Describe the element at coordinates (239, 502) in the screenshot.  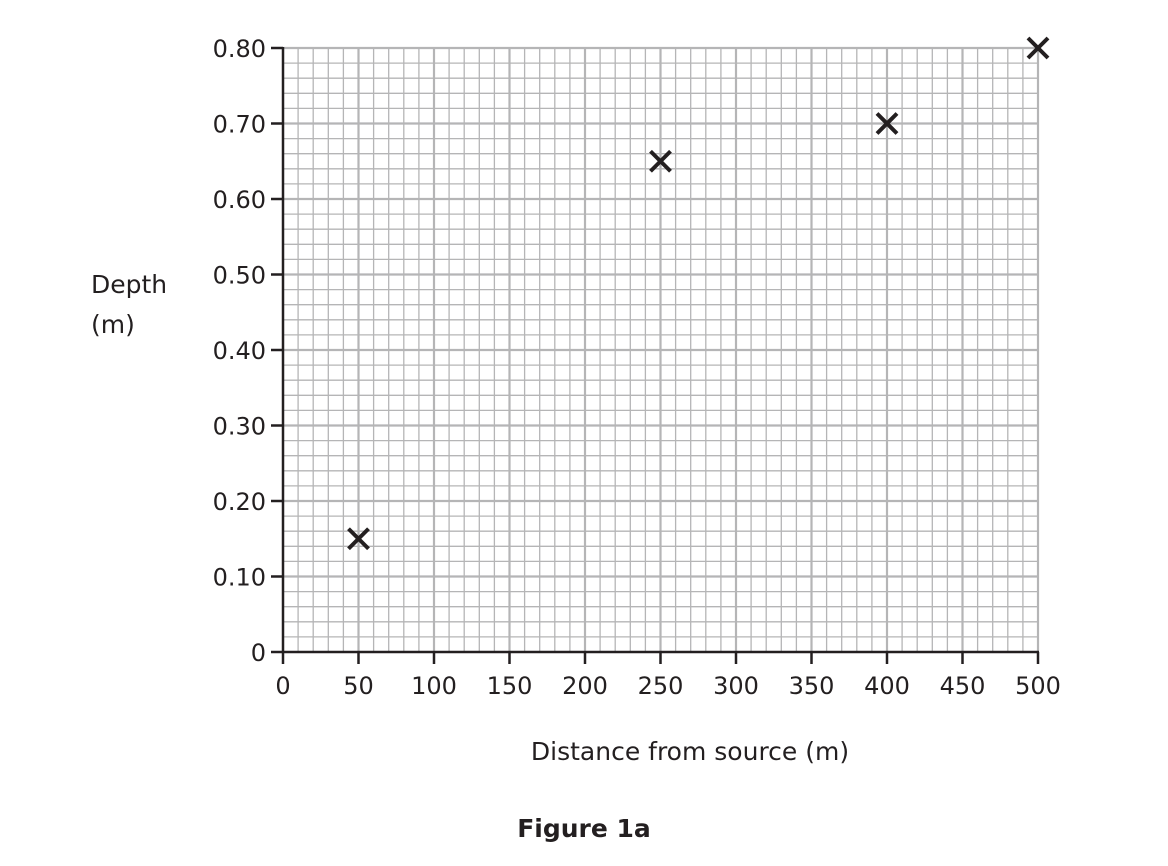
I see `y-tick-label: 0.20` at that location.